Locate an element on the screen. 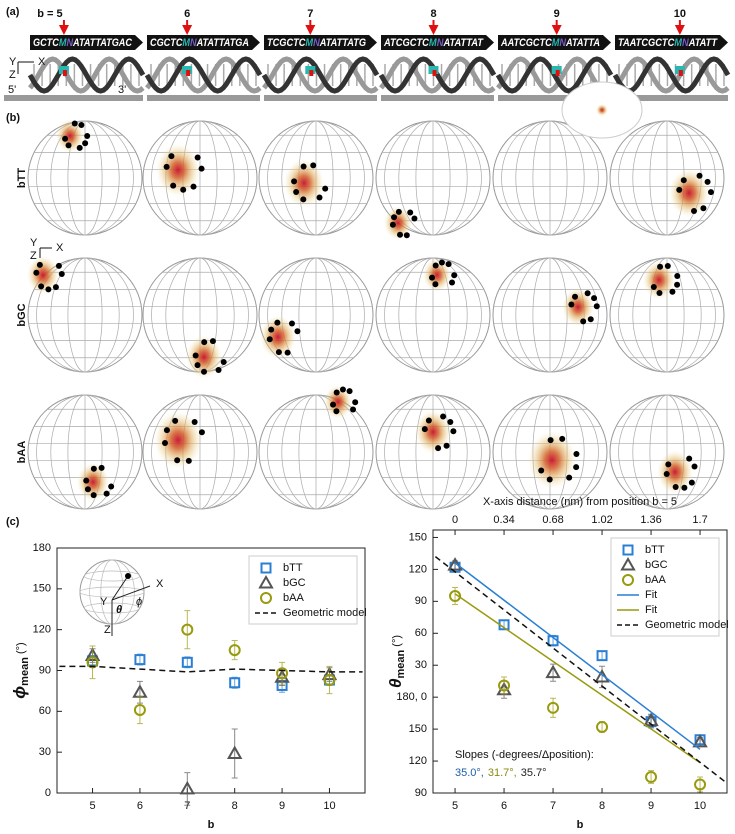 The image size is (735, 834). sequence-right: ATATTATGA is located at coordinates (222, 43).